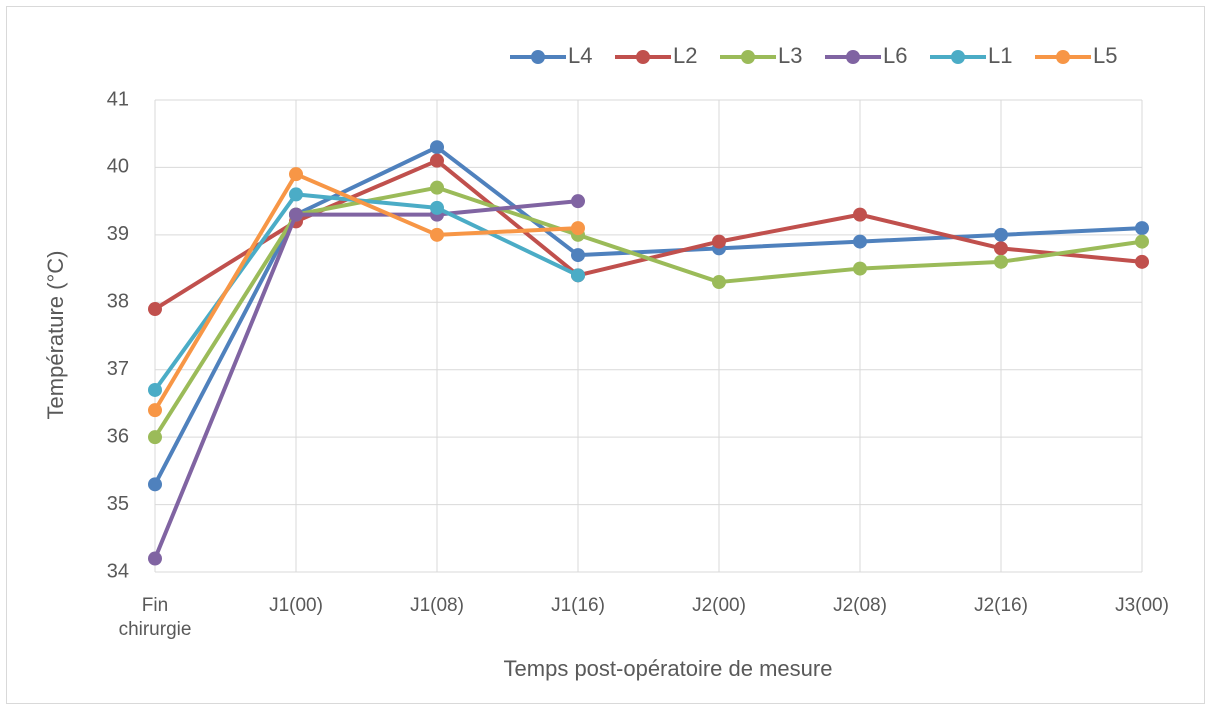  Describe the element at coordinates (118, 504) in the screenshot. I see `y-tick-label: 35` at that location.